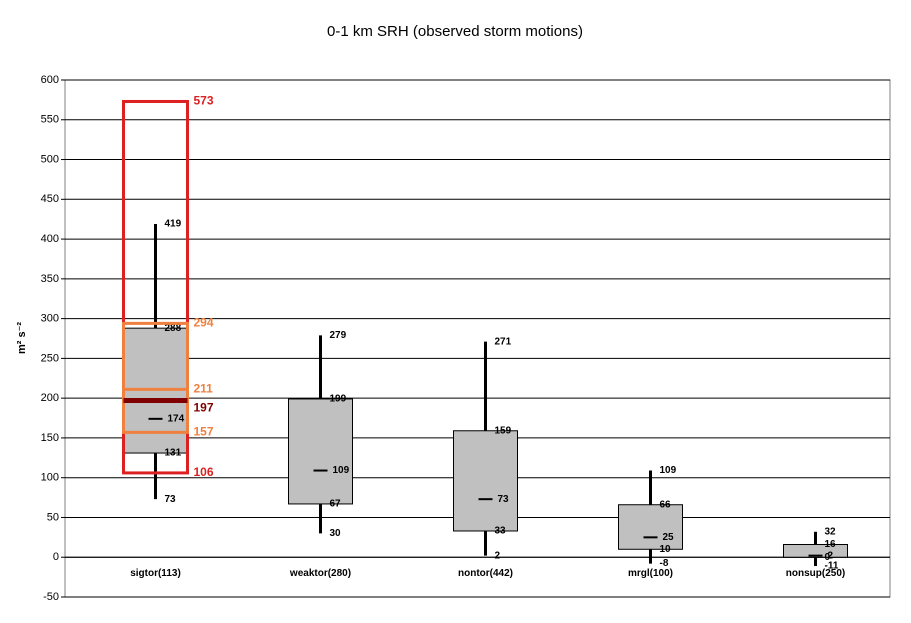 The image size is (911, 623). What do you see at coordinates (455, 31) in the screenshot?
I see `chart-title: 0-1 km SRH (observed storm motions)` at bounding box center [455, 31].